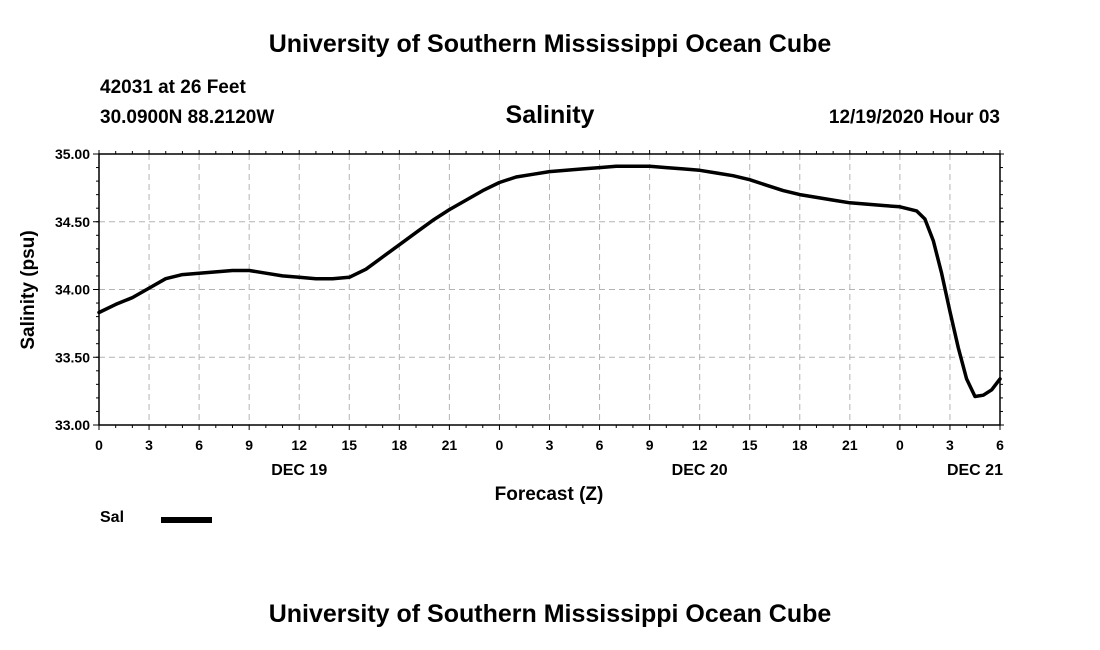 The height and width of the screenshot is (650, 1100). What do you see at coordinates (187, 117) in the screenshot?
I see `coordinates-label: 30.0900N 88.2120W` at bounding box center [187, 117].